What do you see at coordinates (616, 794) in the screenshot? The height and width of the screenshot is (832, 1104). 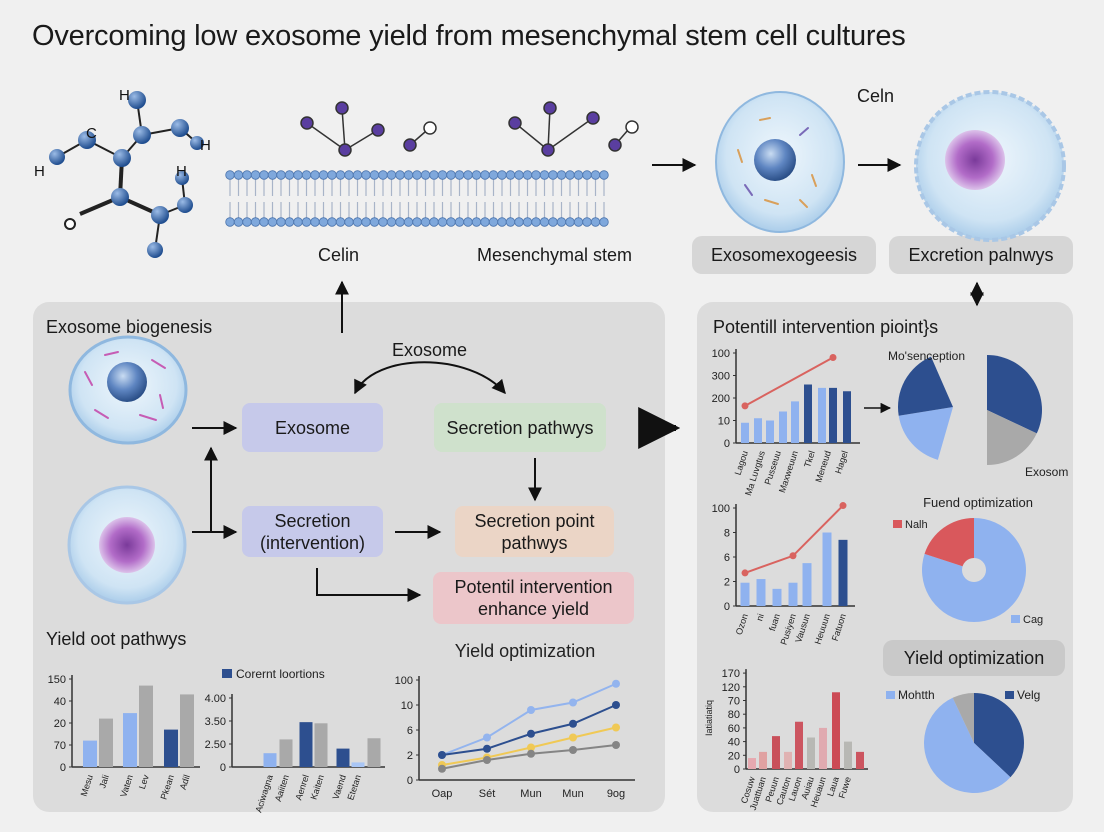 I see `x-tick-label: 9og` at bounding box center [616, 794].